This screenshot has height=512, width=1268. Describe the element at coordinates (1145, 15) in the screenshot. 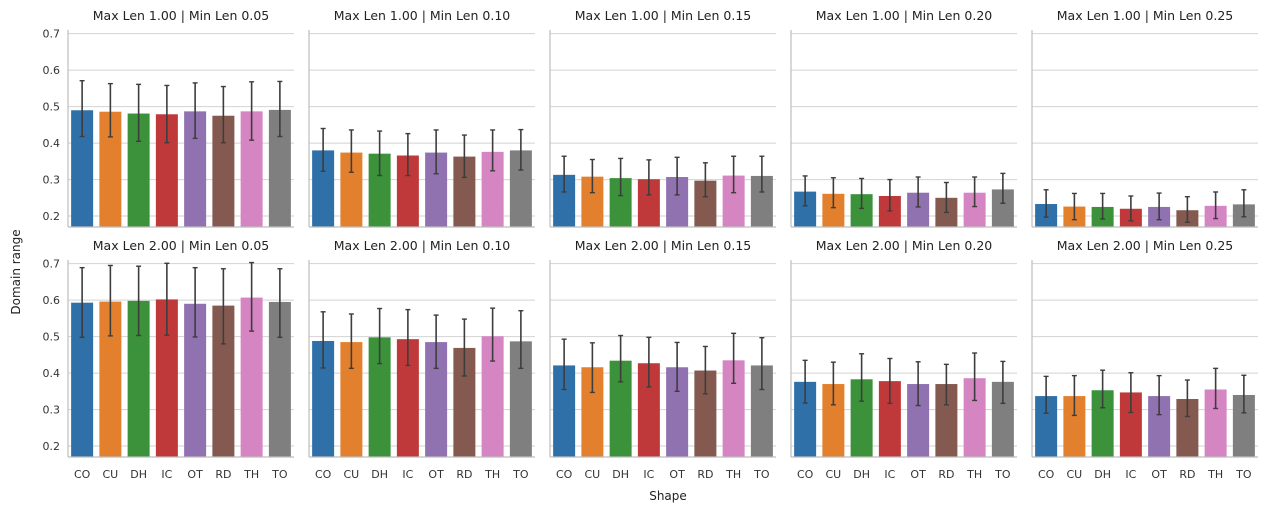

I see `panel-title: Max Len 1.00 | Min Len 0.25` at that location.